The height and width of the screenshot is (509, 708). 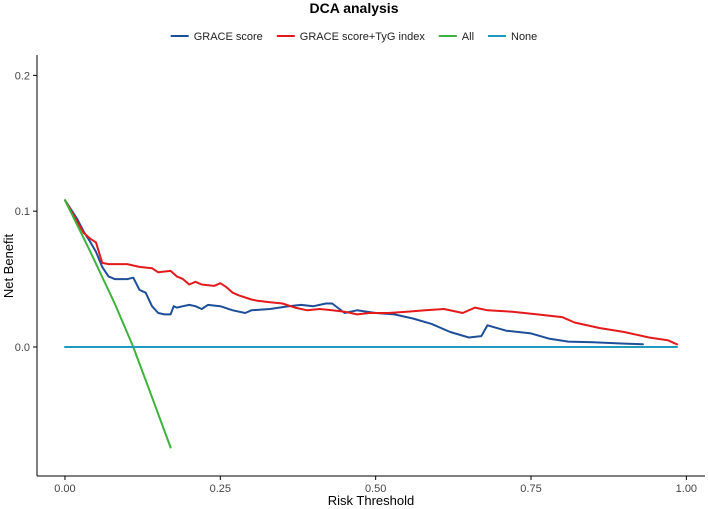 I want to click on series-line-all, so click(x=118, y=324).